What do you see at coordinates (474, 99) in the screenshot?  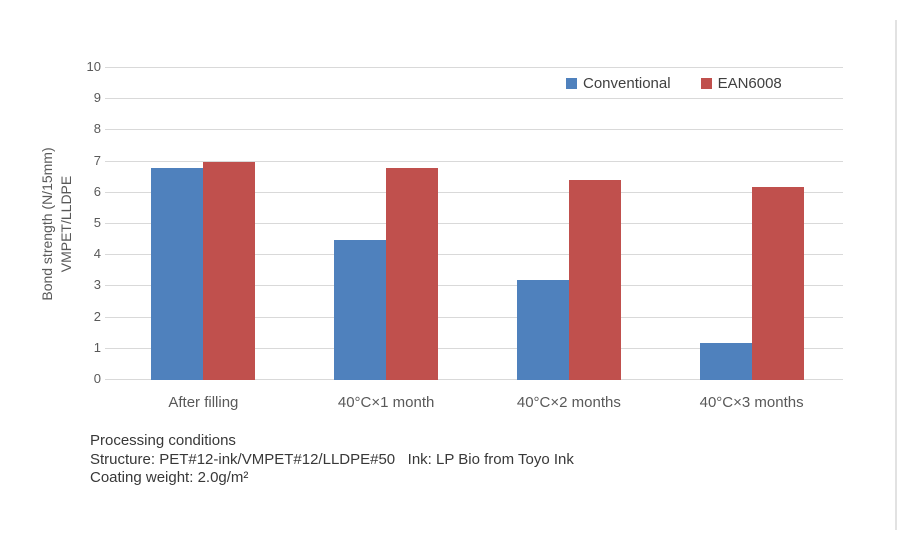 I see `gridline-y9` at bounding box center [474, 99].